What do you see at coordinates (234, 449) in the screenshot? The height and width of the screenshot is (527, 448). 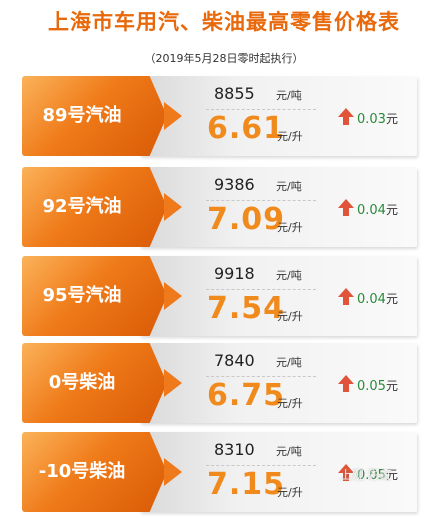 I see `ton-price: 8310` at bounding box center [234, 449].